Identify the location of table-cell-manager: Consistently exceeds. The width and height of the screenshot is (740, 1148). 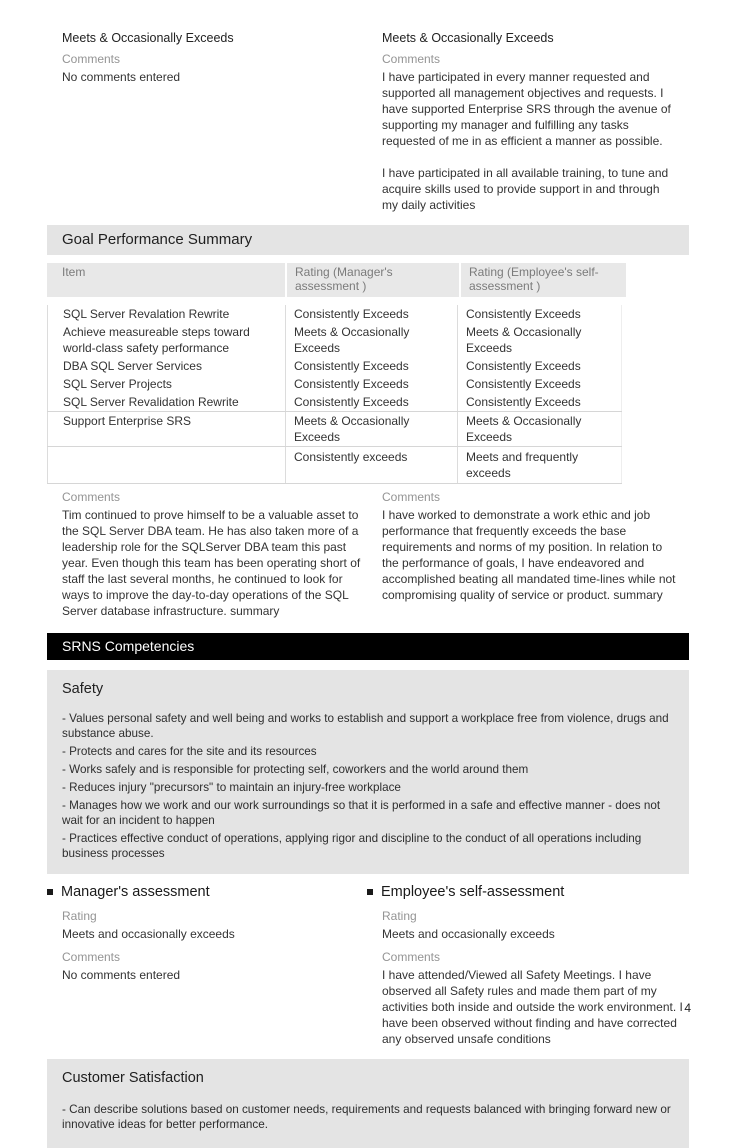
(371, 465).